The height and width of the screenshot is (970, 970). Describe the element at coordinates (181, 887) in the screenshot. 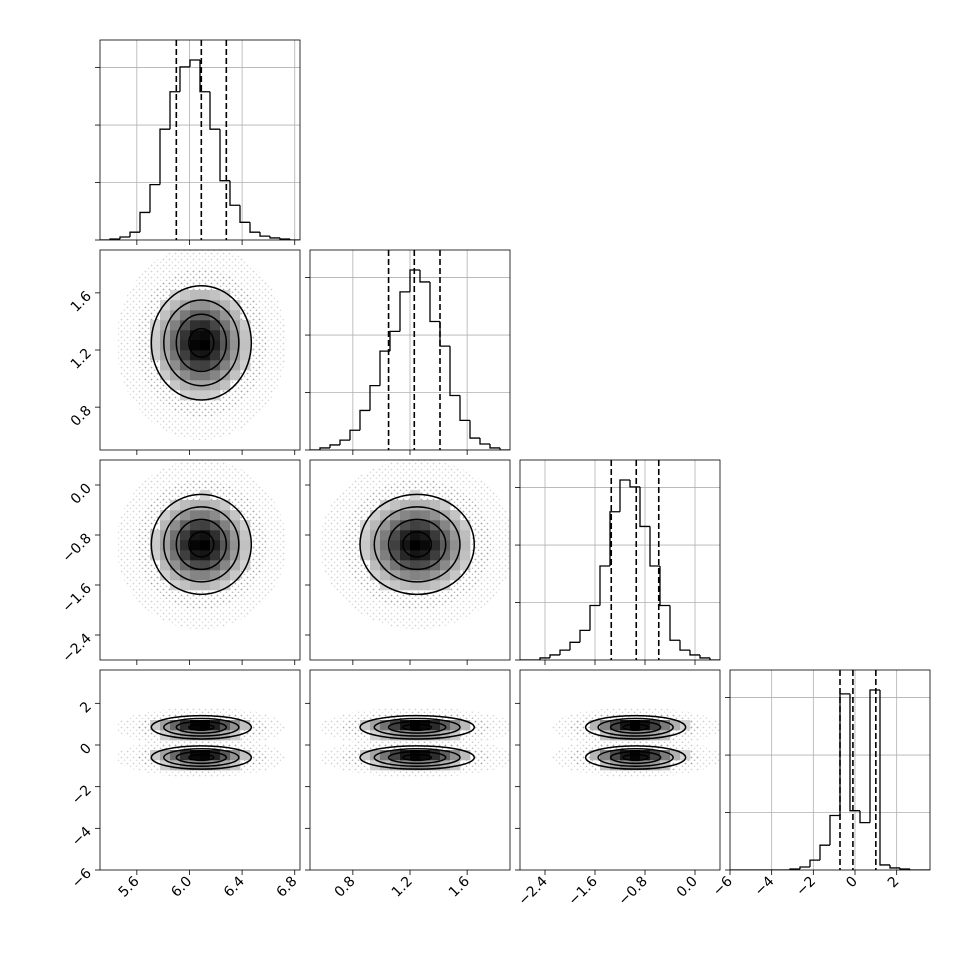

I see `x-tick-label: 6.0` at that location.